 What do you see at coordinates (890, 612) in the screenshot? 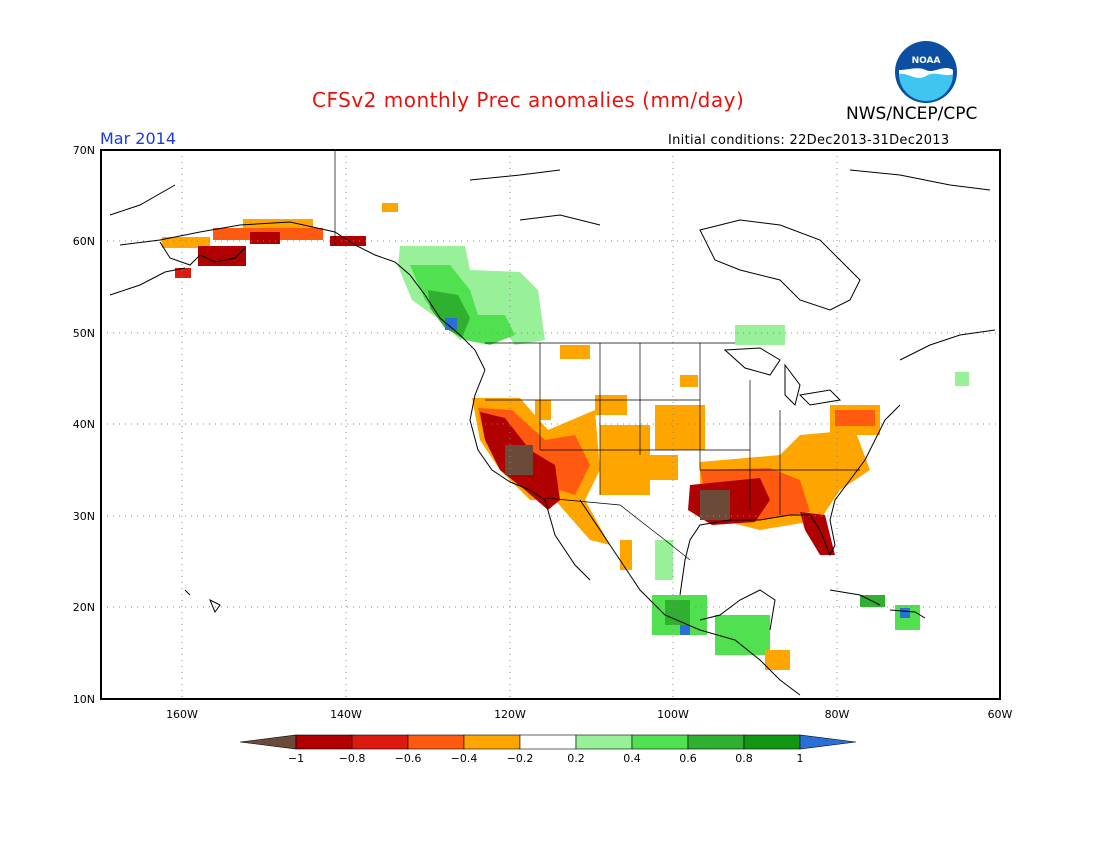
I see `anomaly-caribbean` at bounding box center [890, 612].